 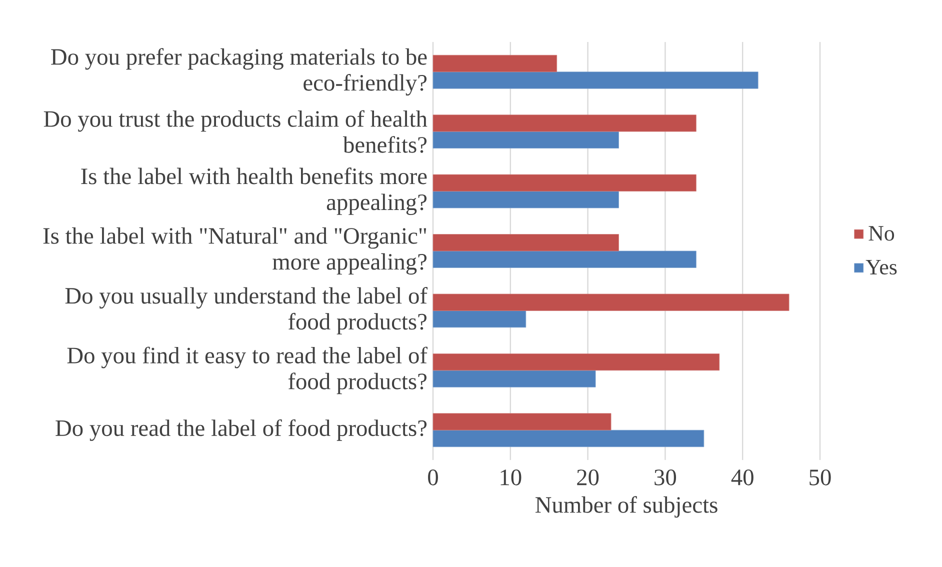 What do you see at coordinates (881, 233) in the screenshot?
I see `legend-label: No` at bounding box center [881, 233].